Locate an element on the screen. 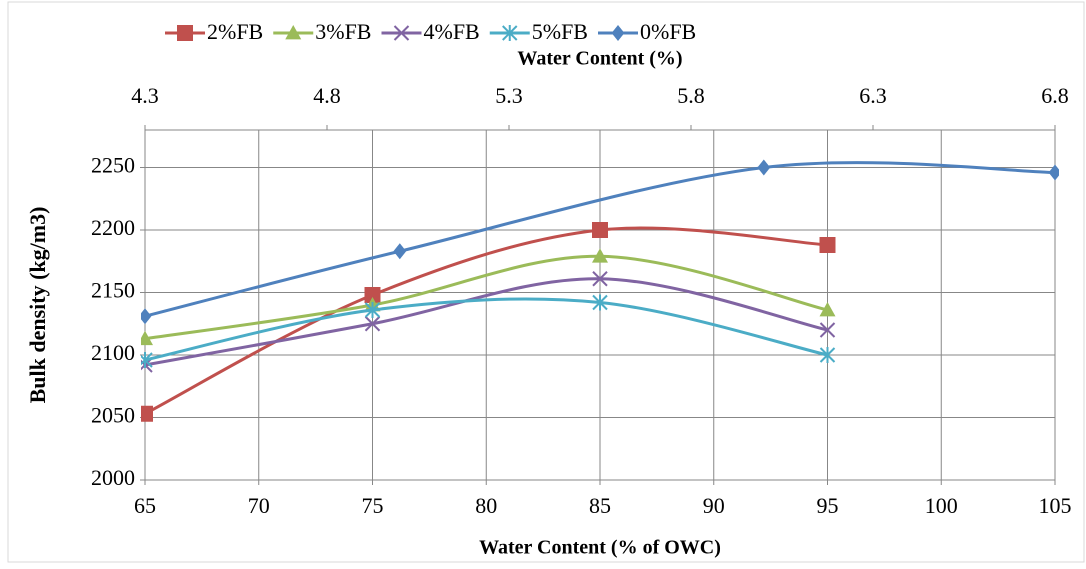 This screenshot has width=1086, height=569. y-axis-title: Bulk density (kg/m3) is located at coordinates (37, 305).